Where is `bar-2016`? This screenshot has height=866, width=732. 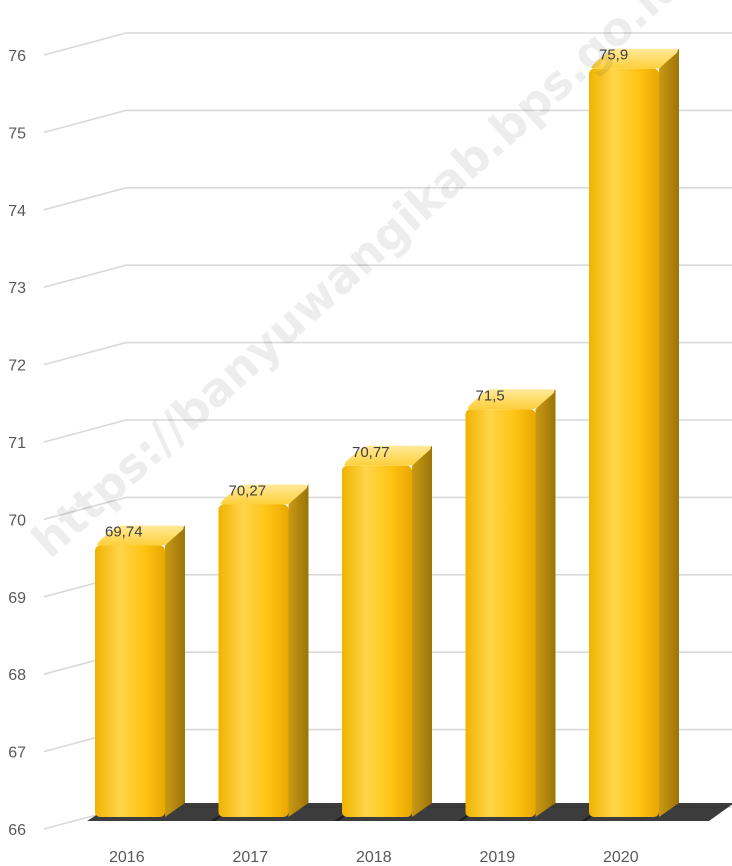
bar-2016 is located at coordinates (140, 671).